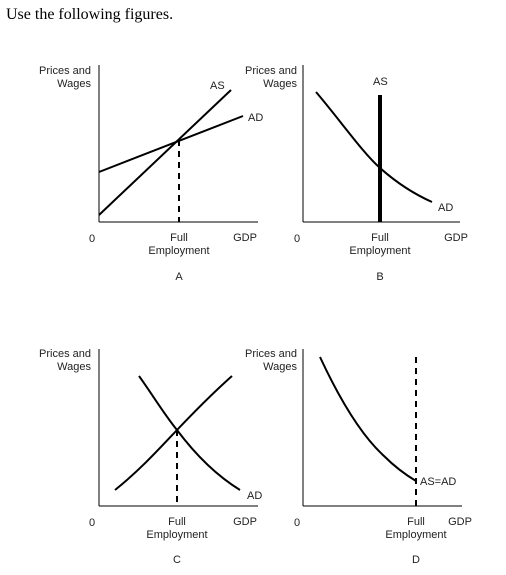 This screenshot has width=506, height=575. What do you see at coordinates (445, 208) in the screenshot?
I see `panel-b-ad-label: AD` at bounding box center [445, 208].